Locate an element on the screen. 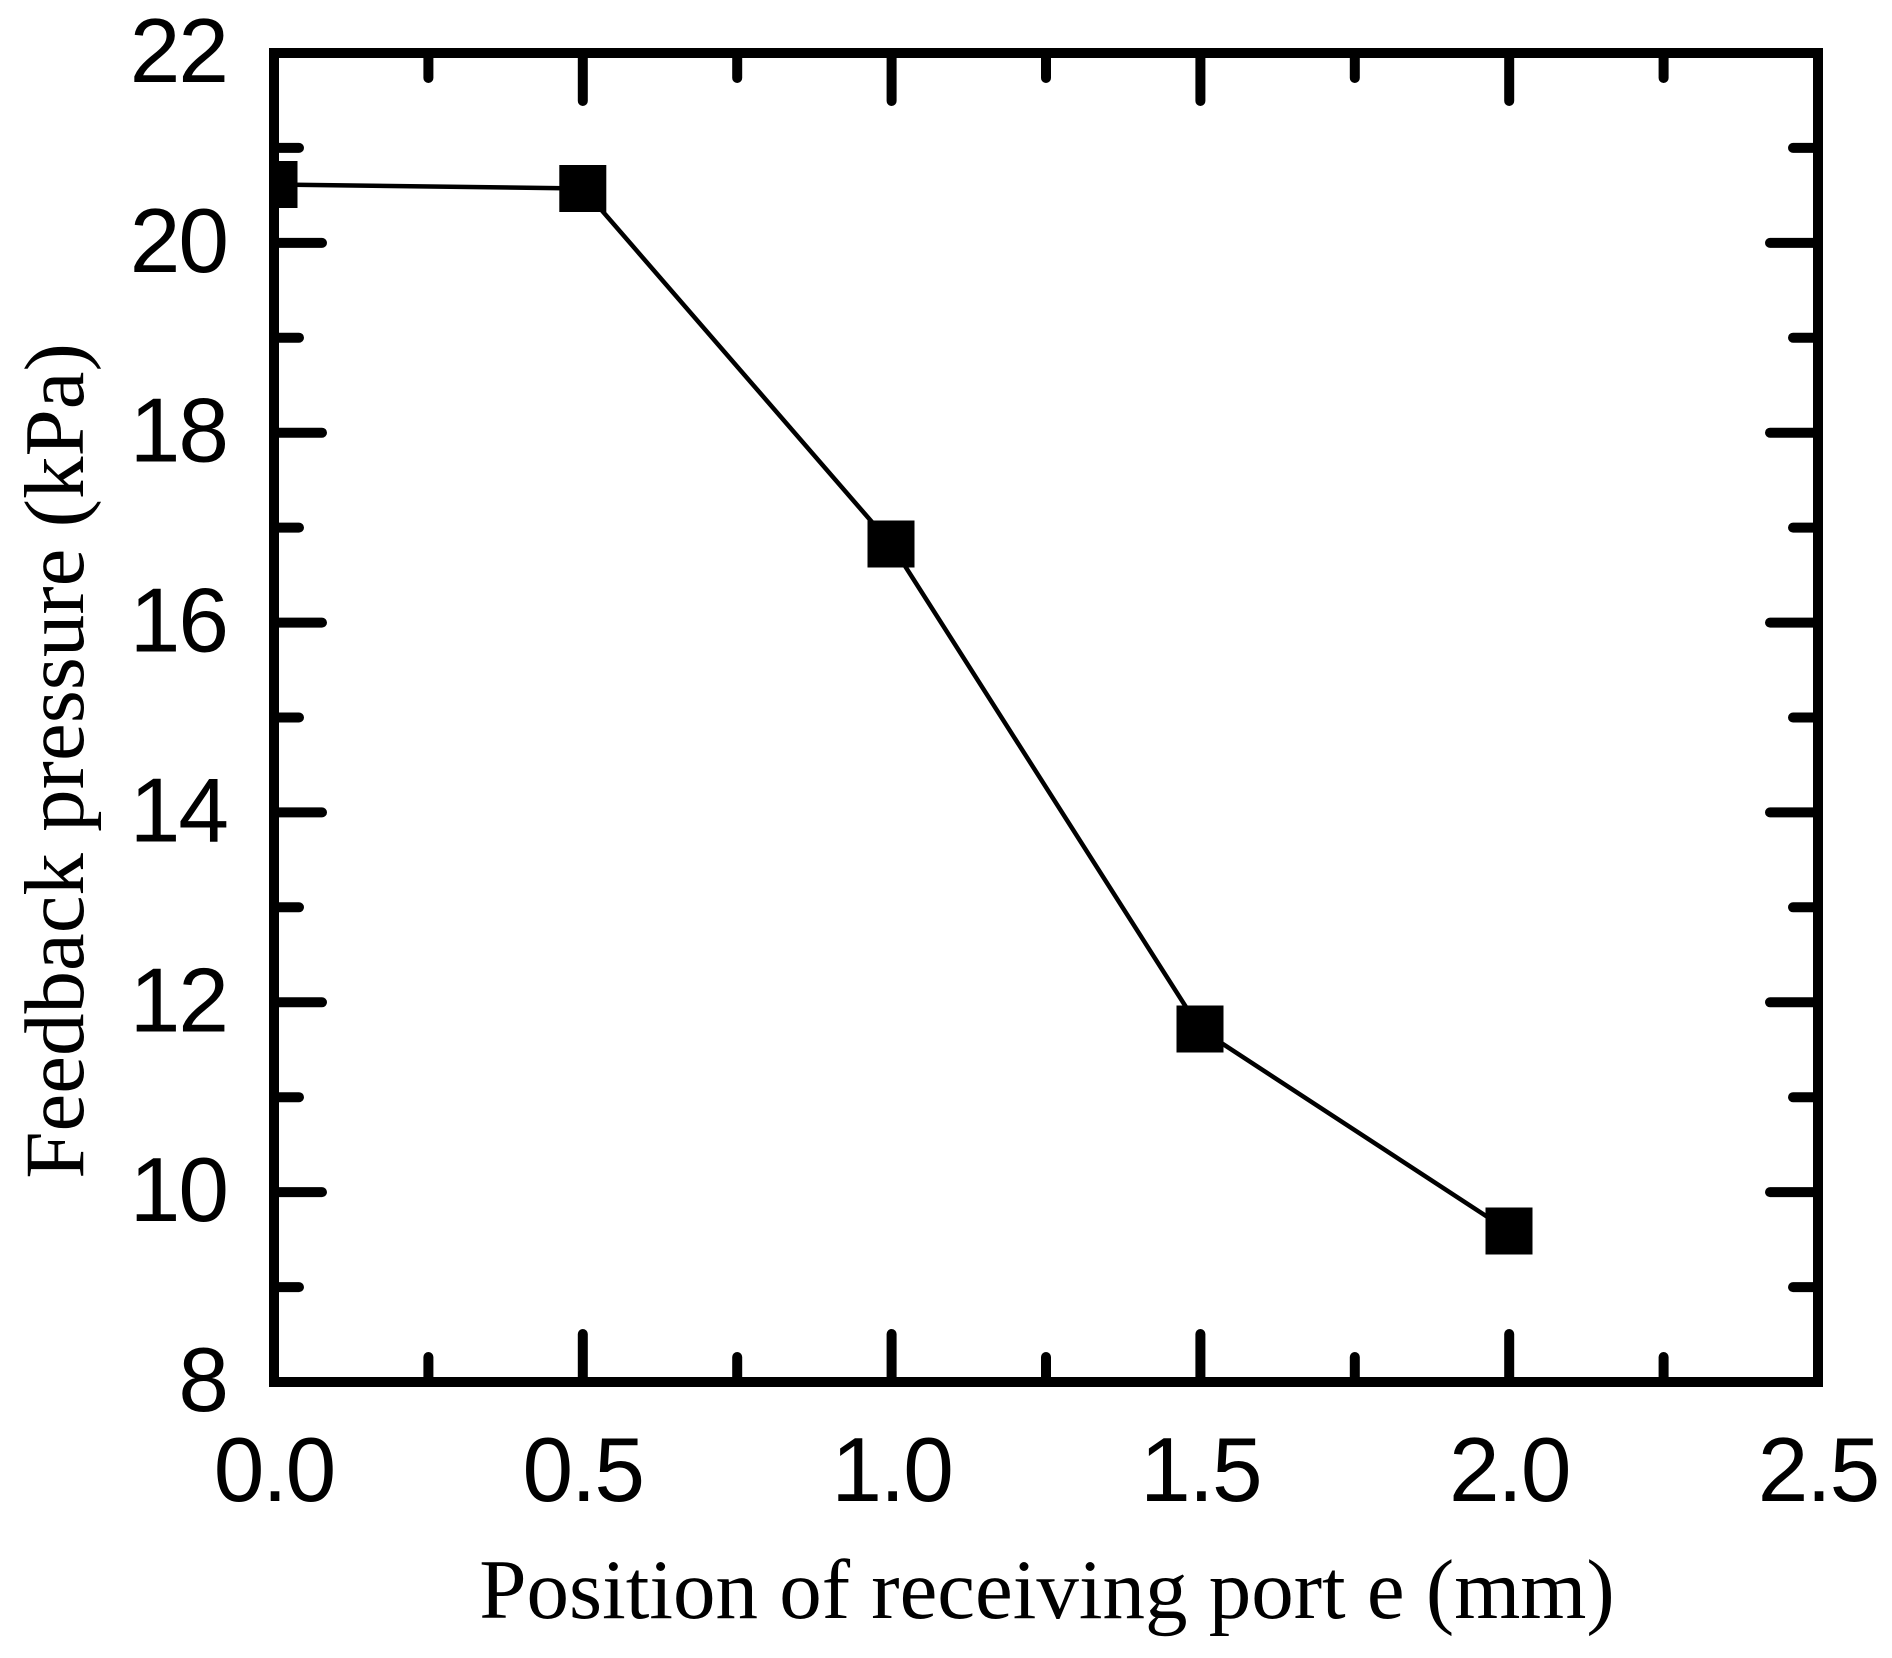  svg-text:Position of receiving port e (: Position of receiving port e (mm) is located at coordinates (1046, 1590).